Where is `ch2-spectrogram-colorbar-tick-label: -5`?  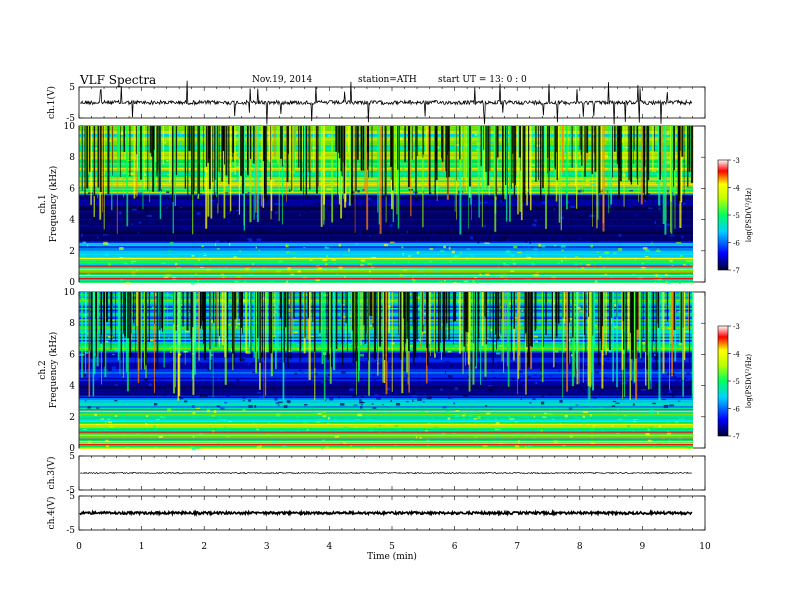
ch2-spectrogram-colorbar-tick-label: -5 is located at coordinates (736, 382).